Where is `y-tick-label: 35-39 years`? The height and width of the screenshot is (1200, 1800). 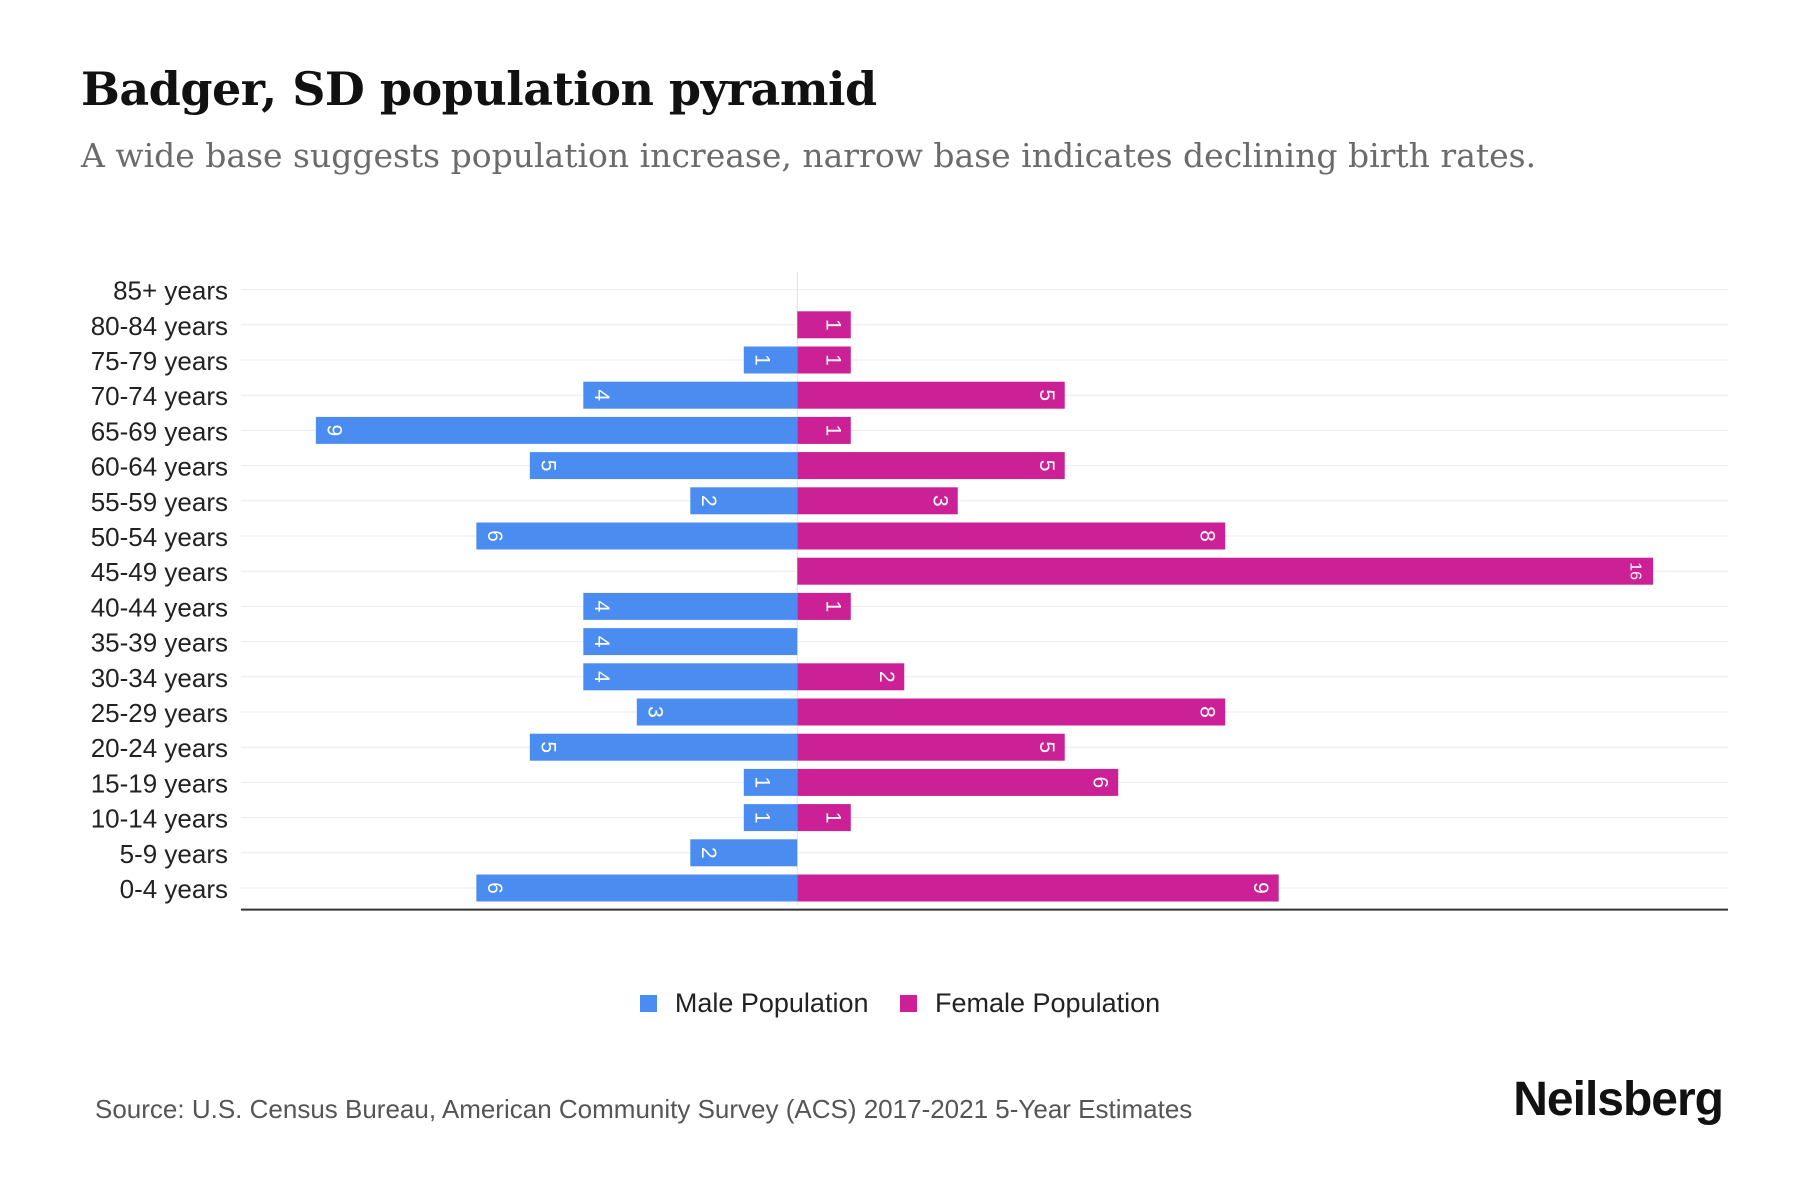 y-tick-label: 35-39 years is located at coordinates (159, 643).